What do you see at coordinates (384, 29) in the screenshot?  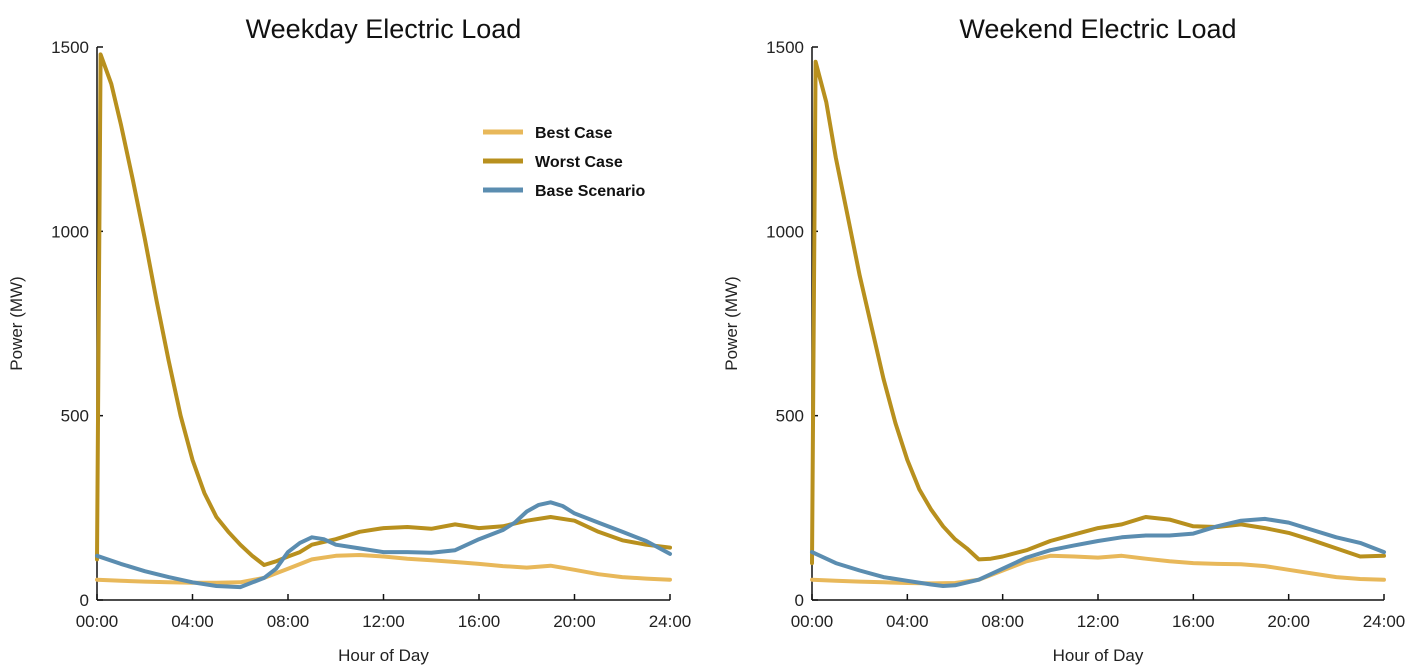 I see `chart-title: Weekday Electric Load` at bounding box center [384, 29].